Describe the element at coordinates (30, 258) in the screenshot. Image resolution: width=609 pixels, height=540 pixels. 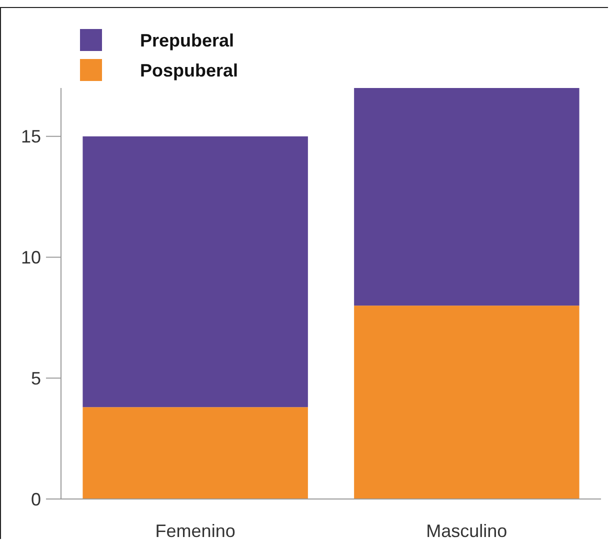
I see `y-tick-label: 10` at that location.